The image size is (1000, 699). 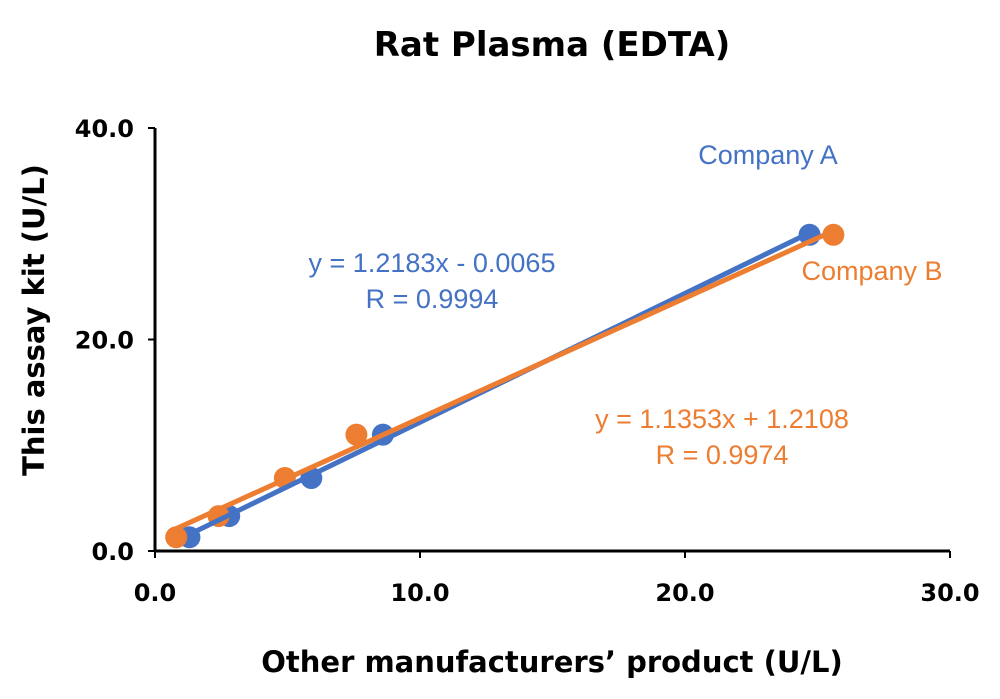 I want to click on y-tick-label: 20.0, so click(x=104, y=341).